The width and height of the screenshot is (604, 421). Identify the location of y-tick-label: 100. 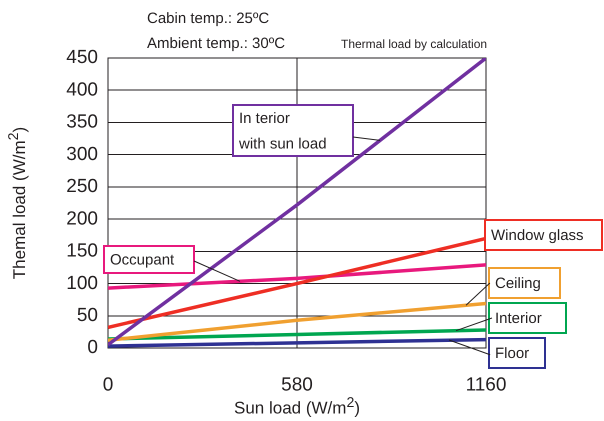
(82, 283).